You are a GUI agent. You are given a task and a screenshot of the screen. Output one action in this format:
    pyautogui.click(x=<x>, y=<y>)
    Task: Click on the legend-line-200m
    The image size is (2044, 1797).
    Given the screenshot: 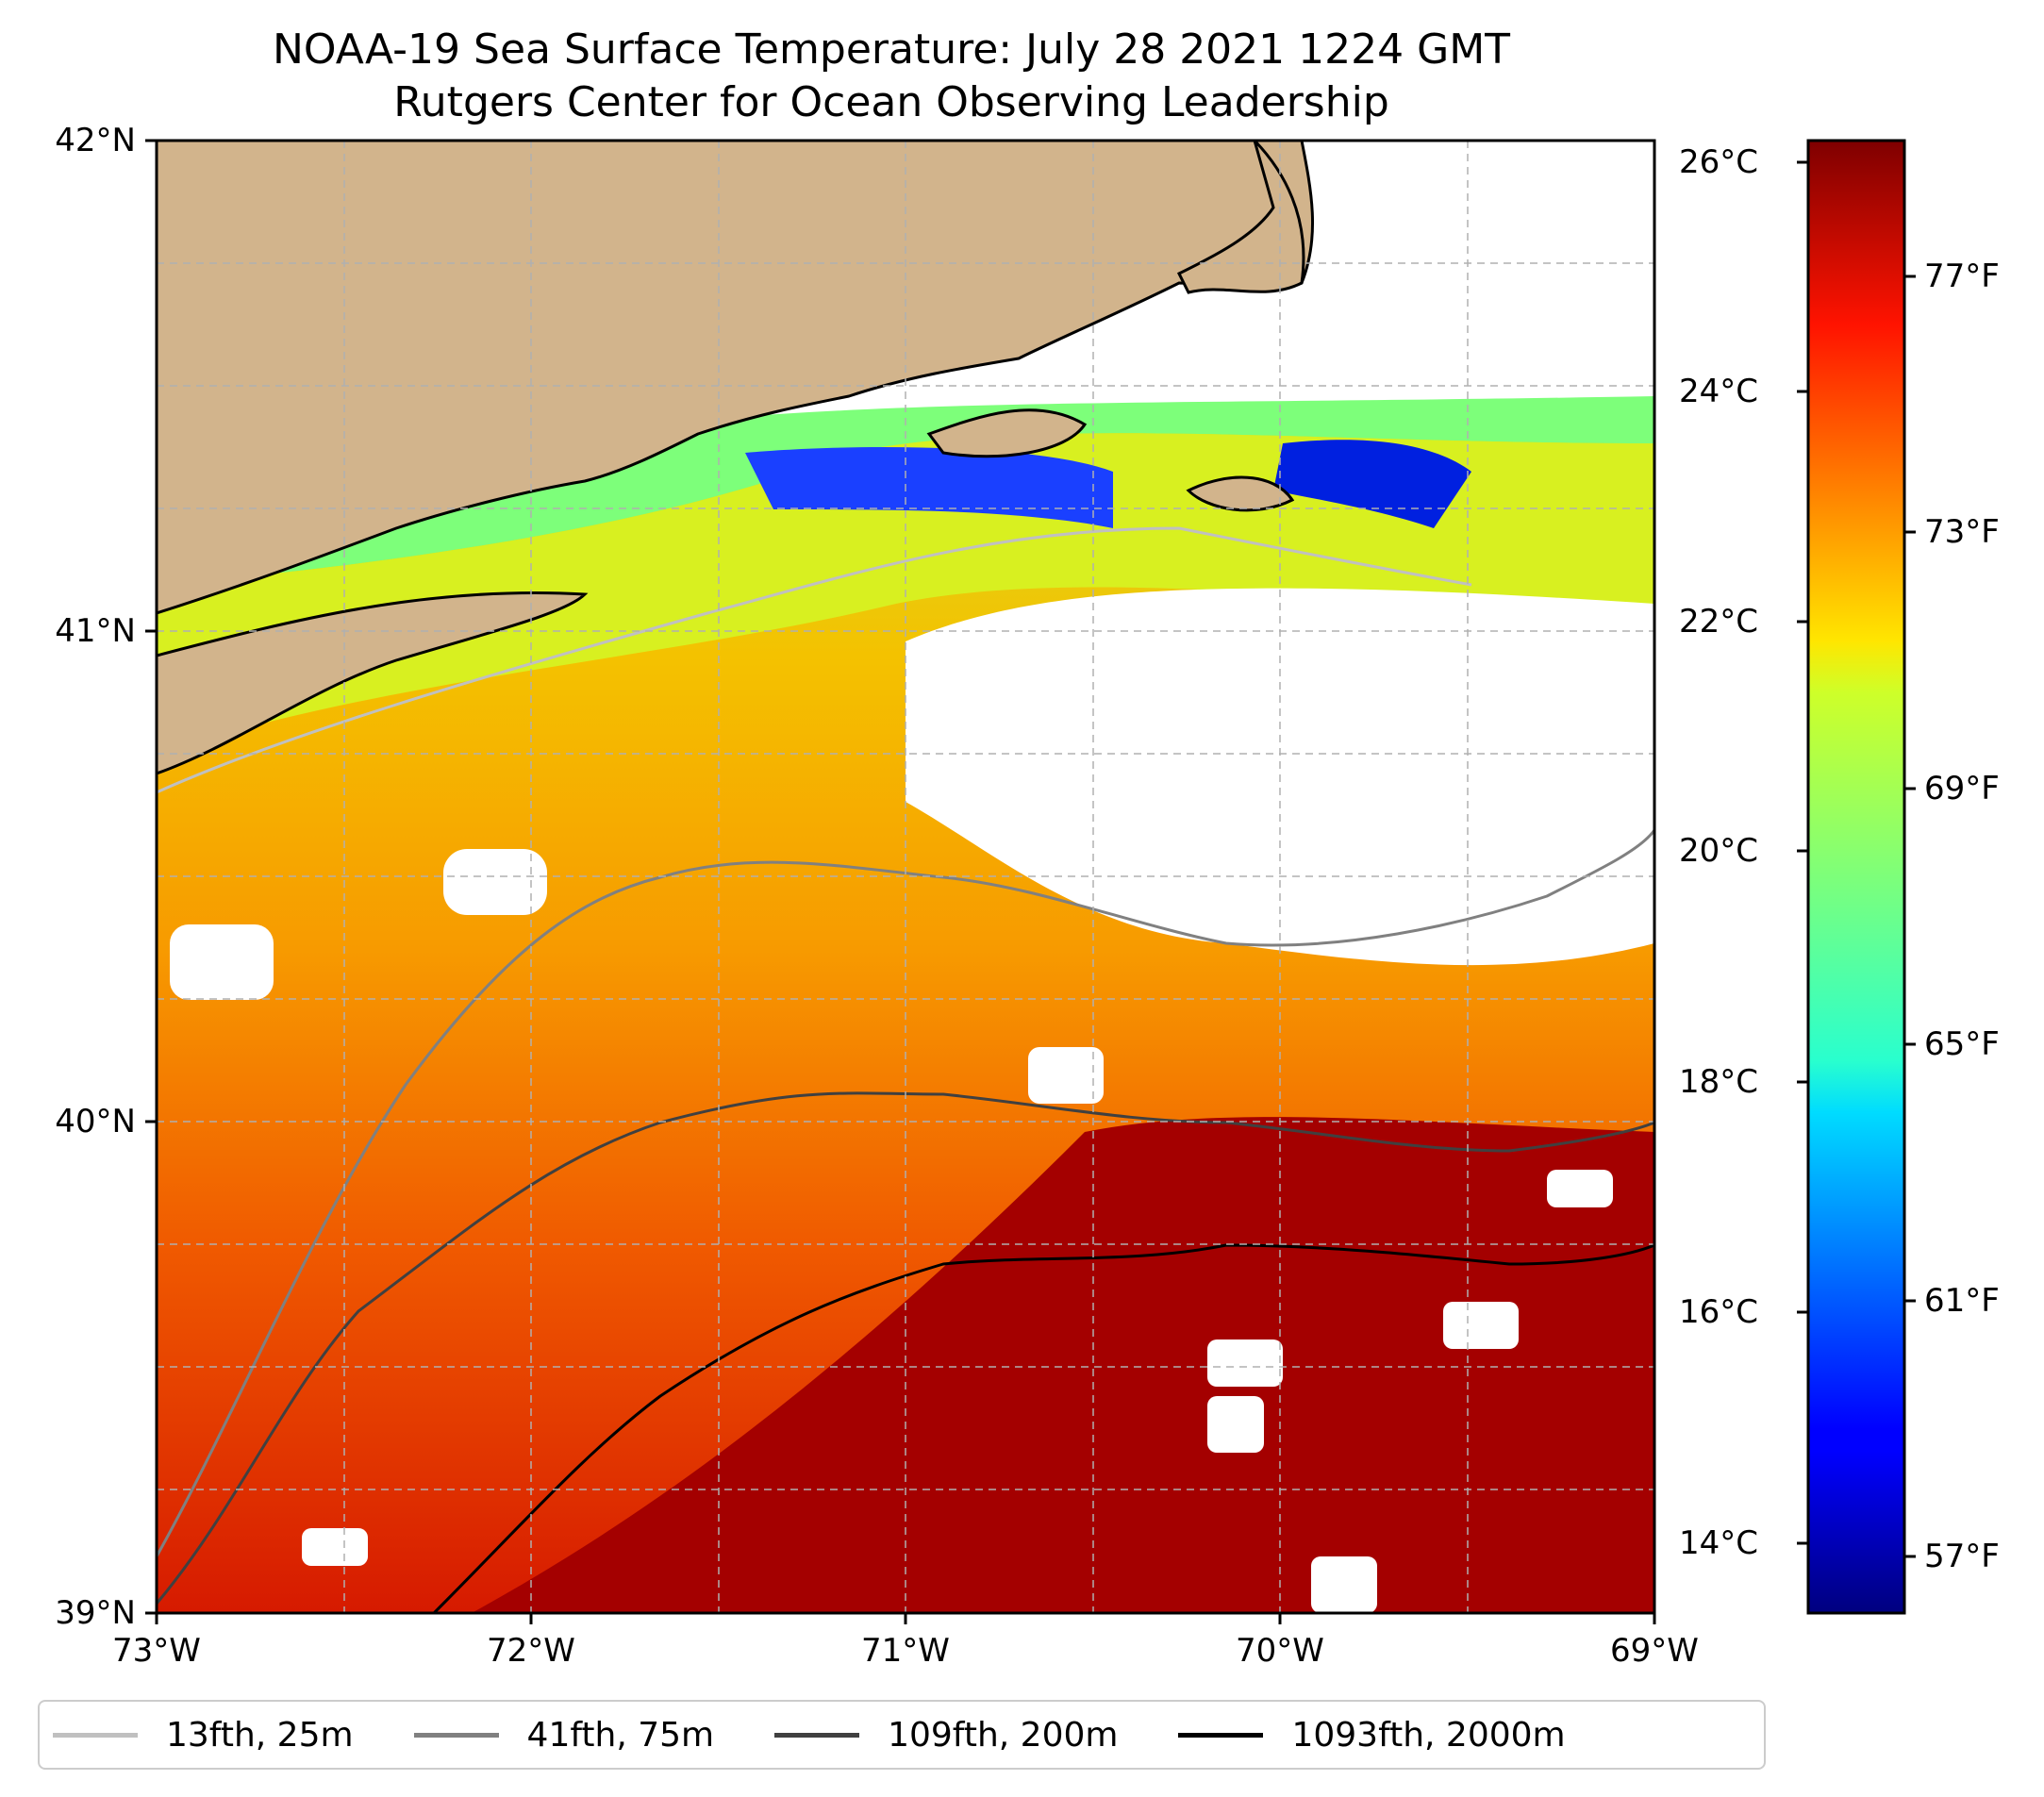 What is the action you would take?
    pyautogui.click(x=817, y=1735)
    